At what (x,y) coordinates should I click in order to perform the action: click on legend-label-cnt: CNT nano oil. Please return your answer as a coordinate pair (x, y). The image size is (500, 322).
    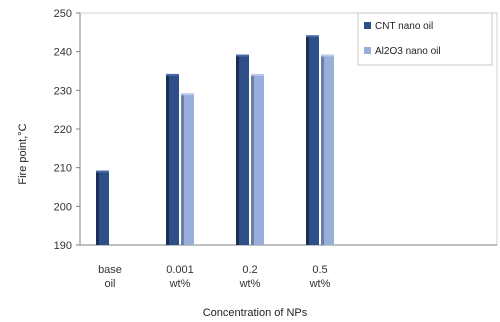
    Looking at the image, I should click on (404, 26).